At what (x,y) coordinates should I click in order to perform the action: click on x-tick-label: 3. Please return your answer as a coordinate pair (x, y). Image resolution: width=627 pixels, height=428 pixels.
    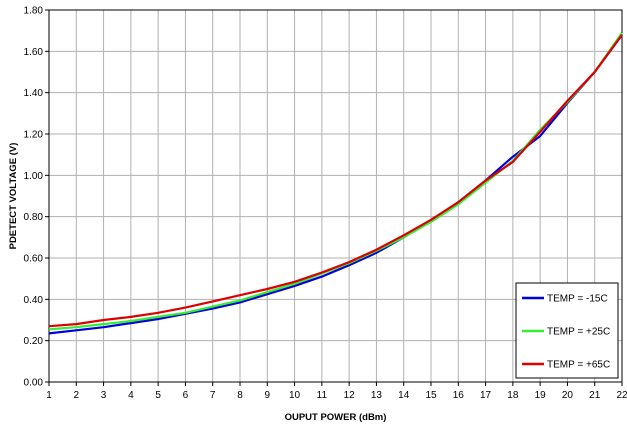
    Looking at the image, I should click on (104, 395).